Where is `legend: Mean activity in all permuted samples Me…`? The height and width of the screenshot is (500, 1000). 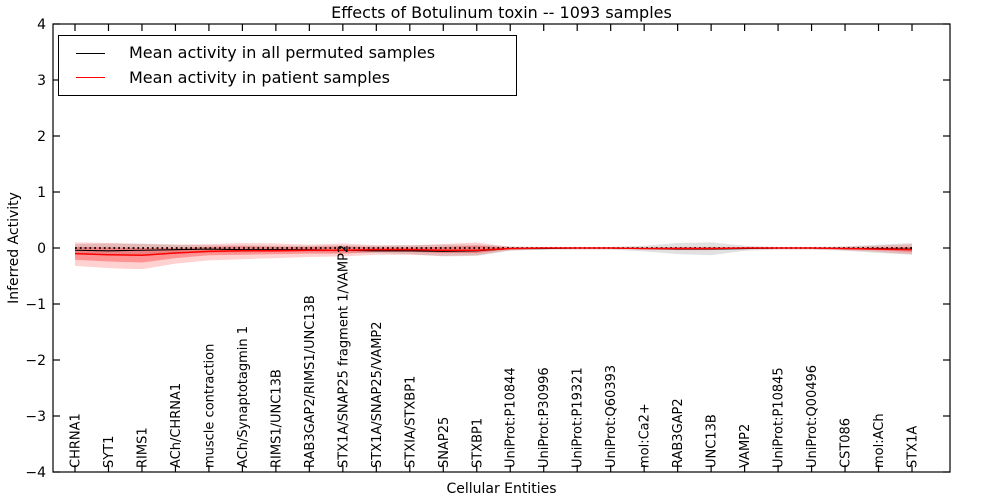
legend: Mean activity in all permuted samples Me… is located at coordinates (287, 65).